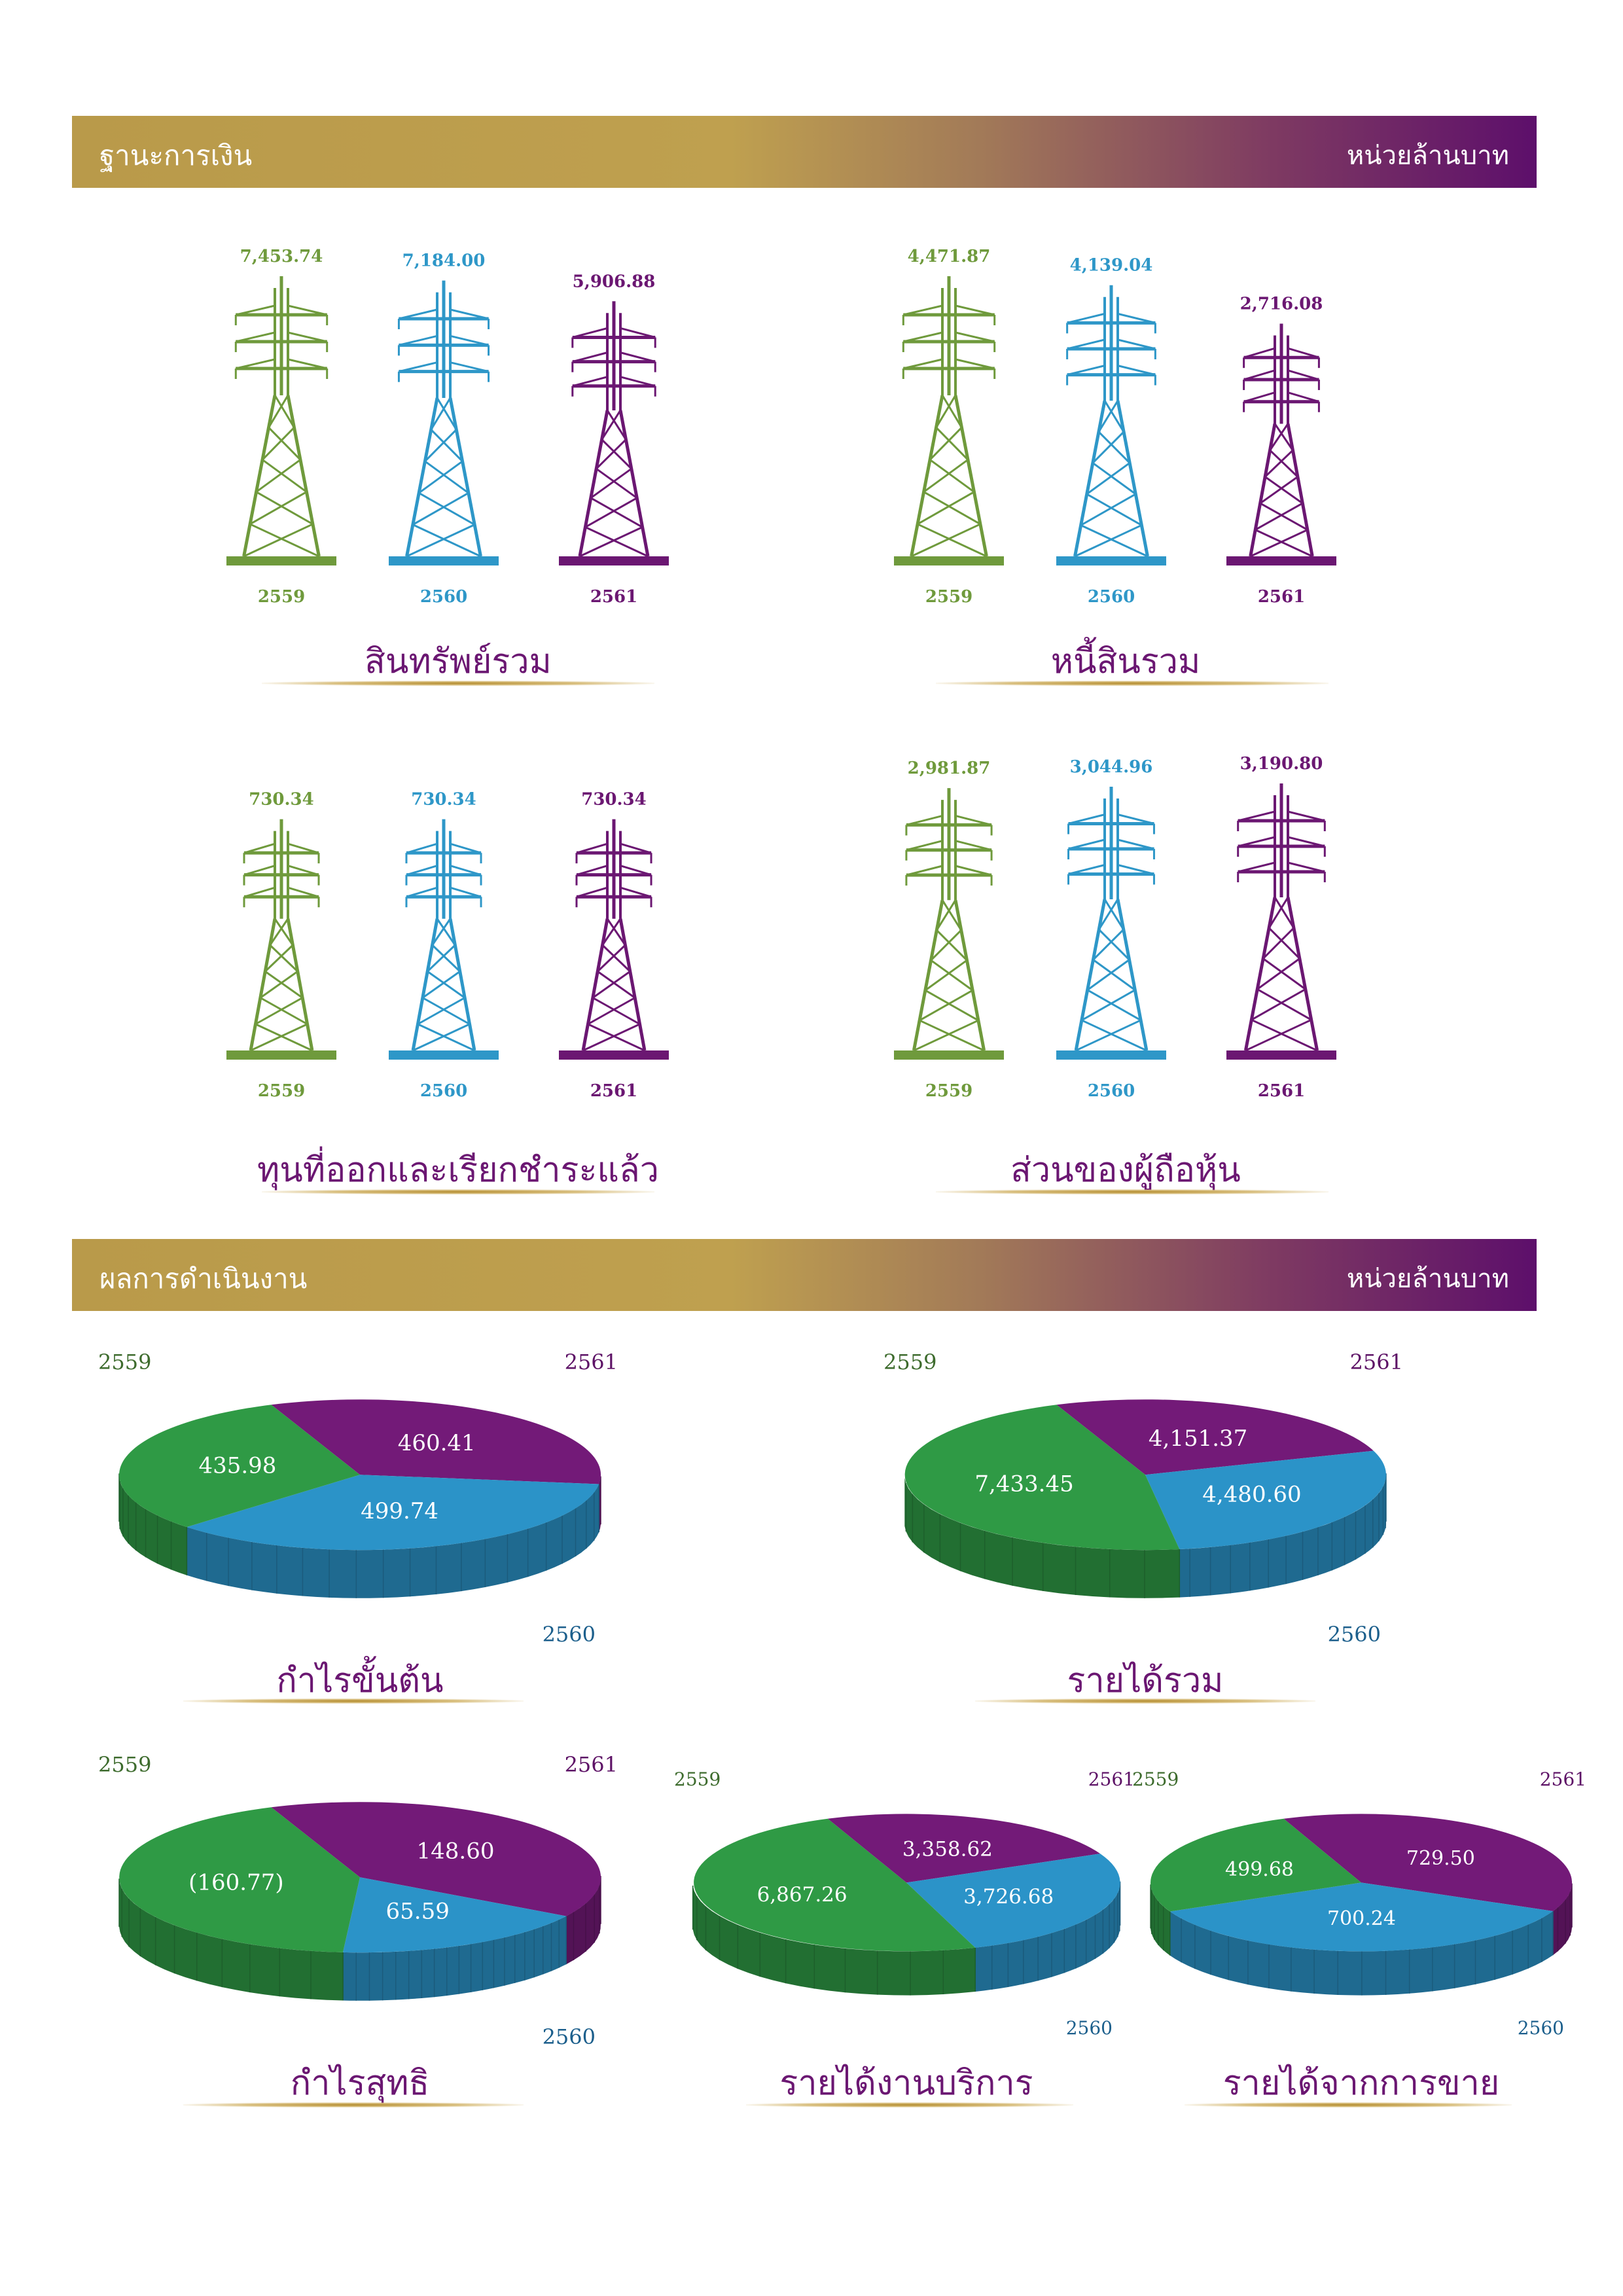  Describe the element at coordinates (949, 256) in the screenshot. I see `value-label: 4,471.87` at that location.